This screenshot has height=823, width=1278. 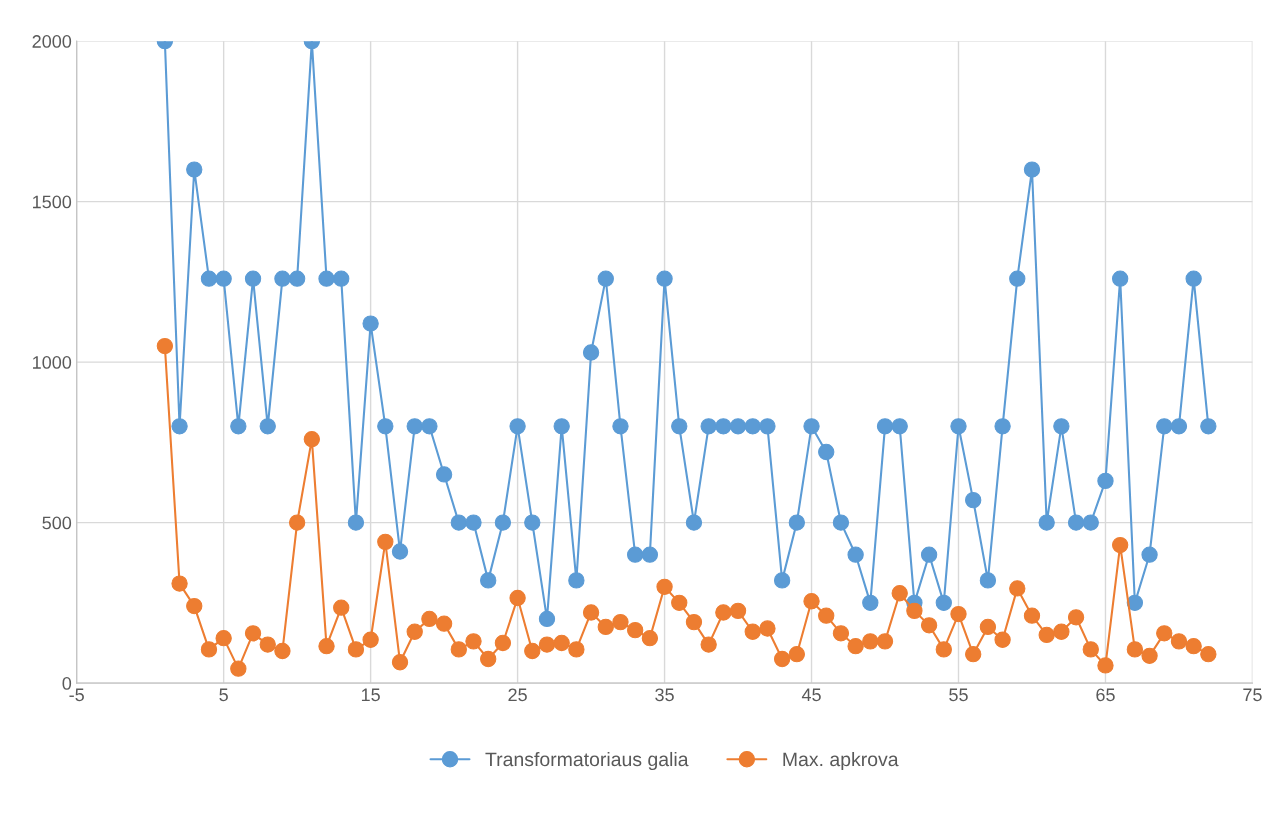 I want to click on x-tick-label: 35, so click(x=664, y=695).